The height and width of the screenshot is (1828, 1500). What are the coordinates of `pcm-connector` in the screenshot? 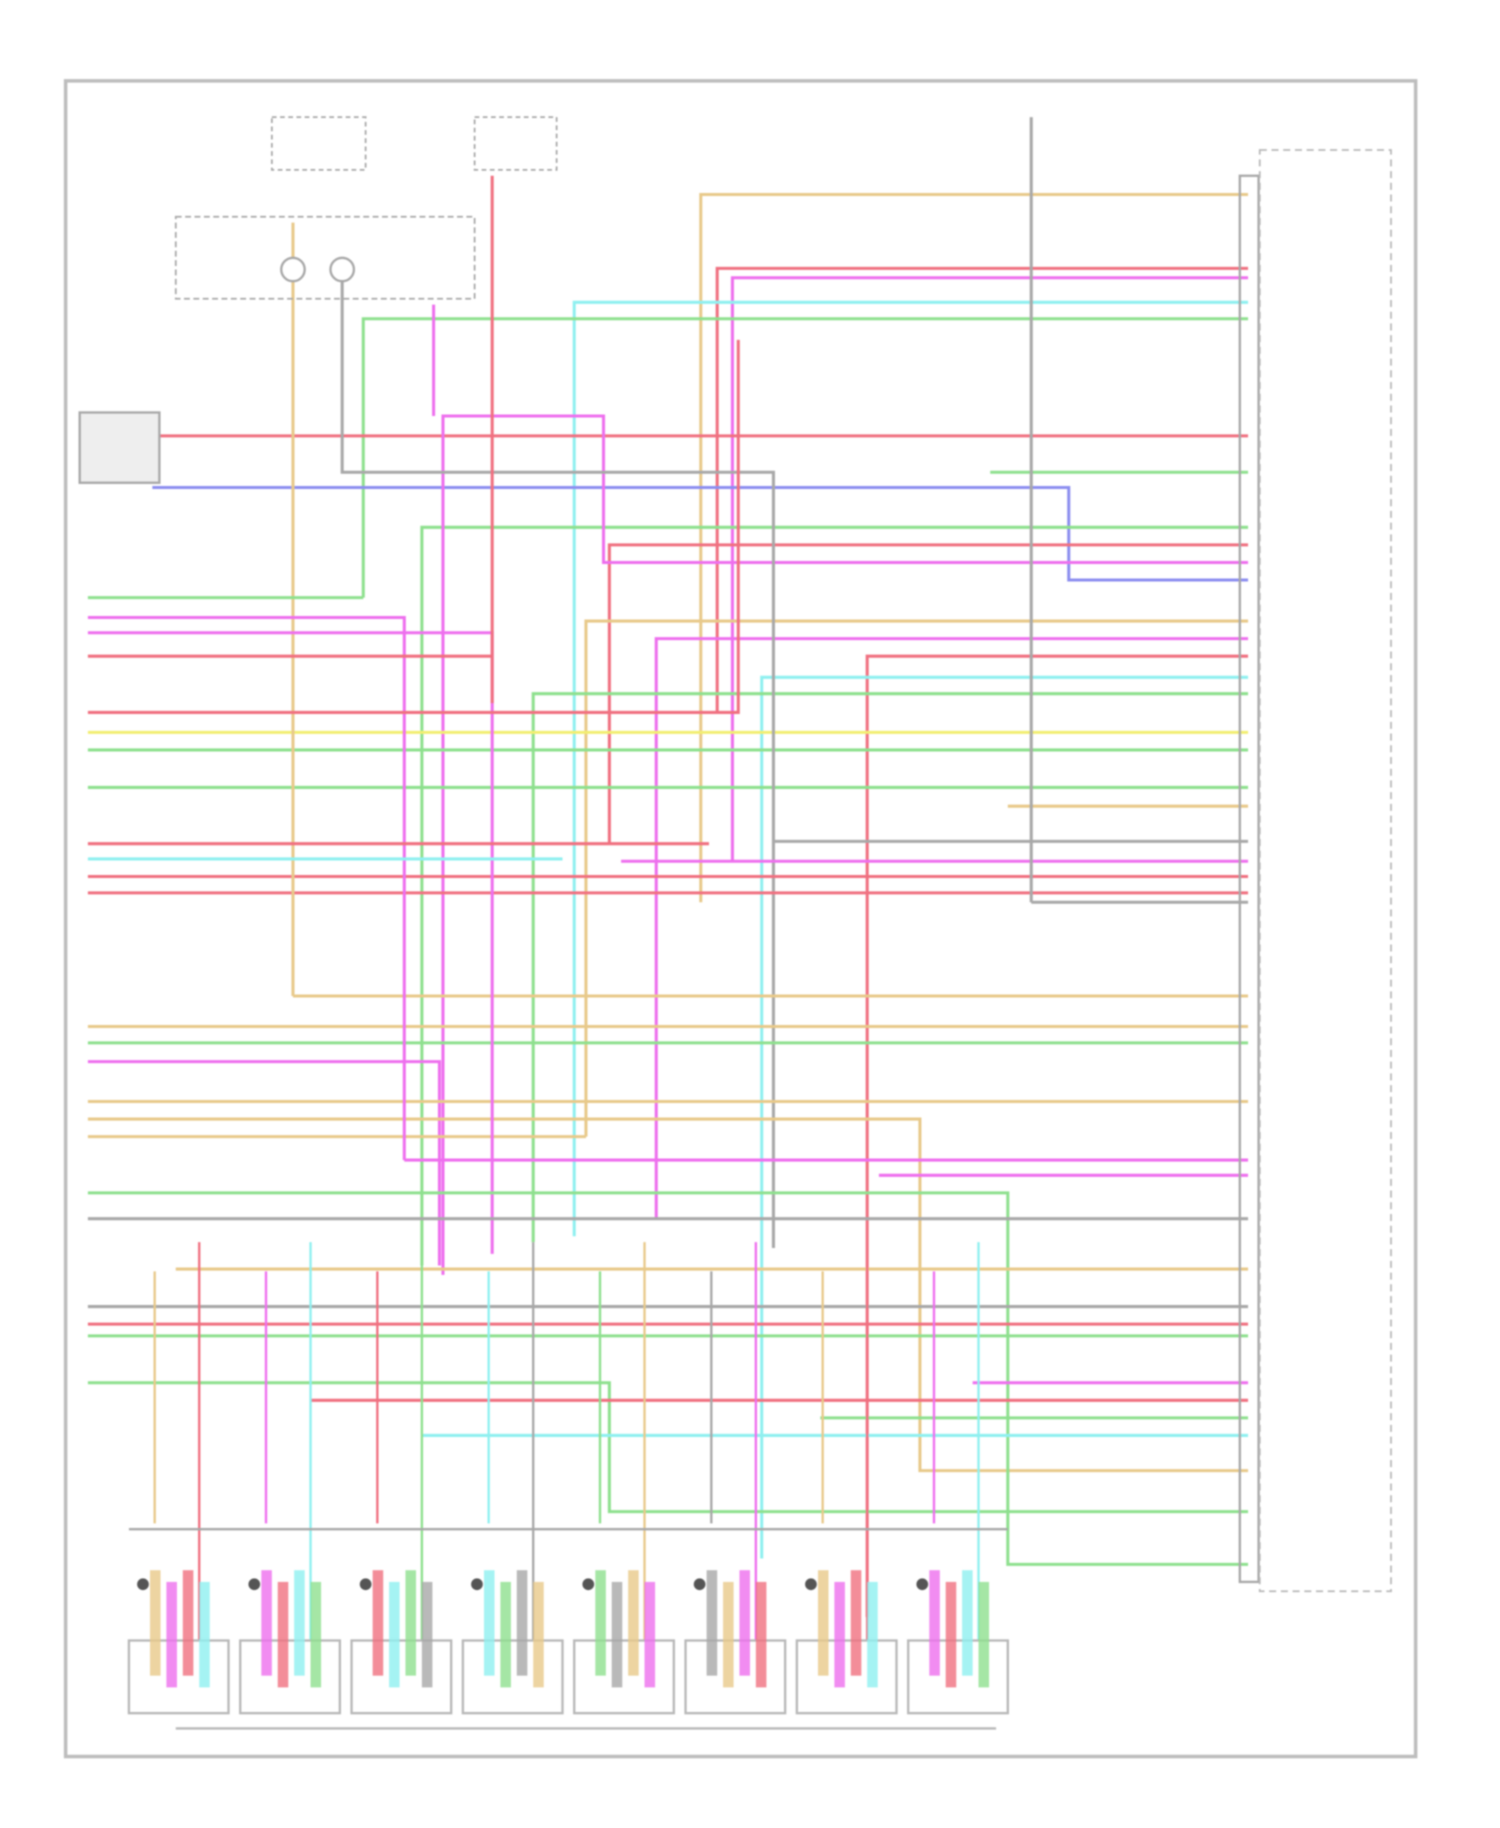 It's located at (1249, 879).